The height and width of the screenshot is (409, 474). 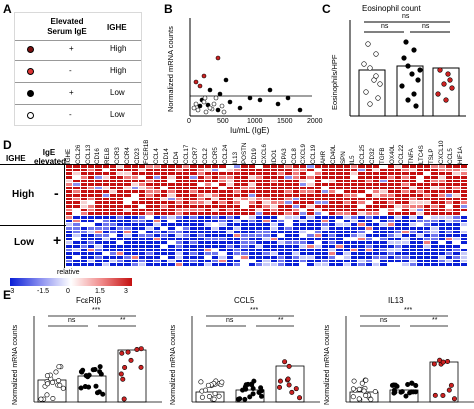 What do you see at coordinates (97, 359) in the screenshot?
I see `e-dot-plot` at bounding box center [97, 359].